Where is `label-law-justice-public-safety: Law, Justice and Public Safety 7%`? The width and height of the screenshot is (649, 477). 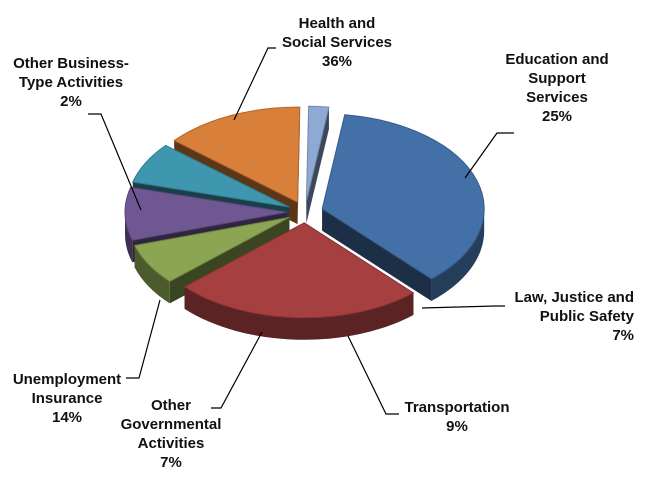
label-law-justice-public-safety: Law, Justice and Public Safety 7% is located at coordinates (574, 316).